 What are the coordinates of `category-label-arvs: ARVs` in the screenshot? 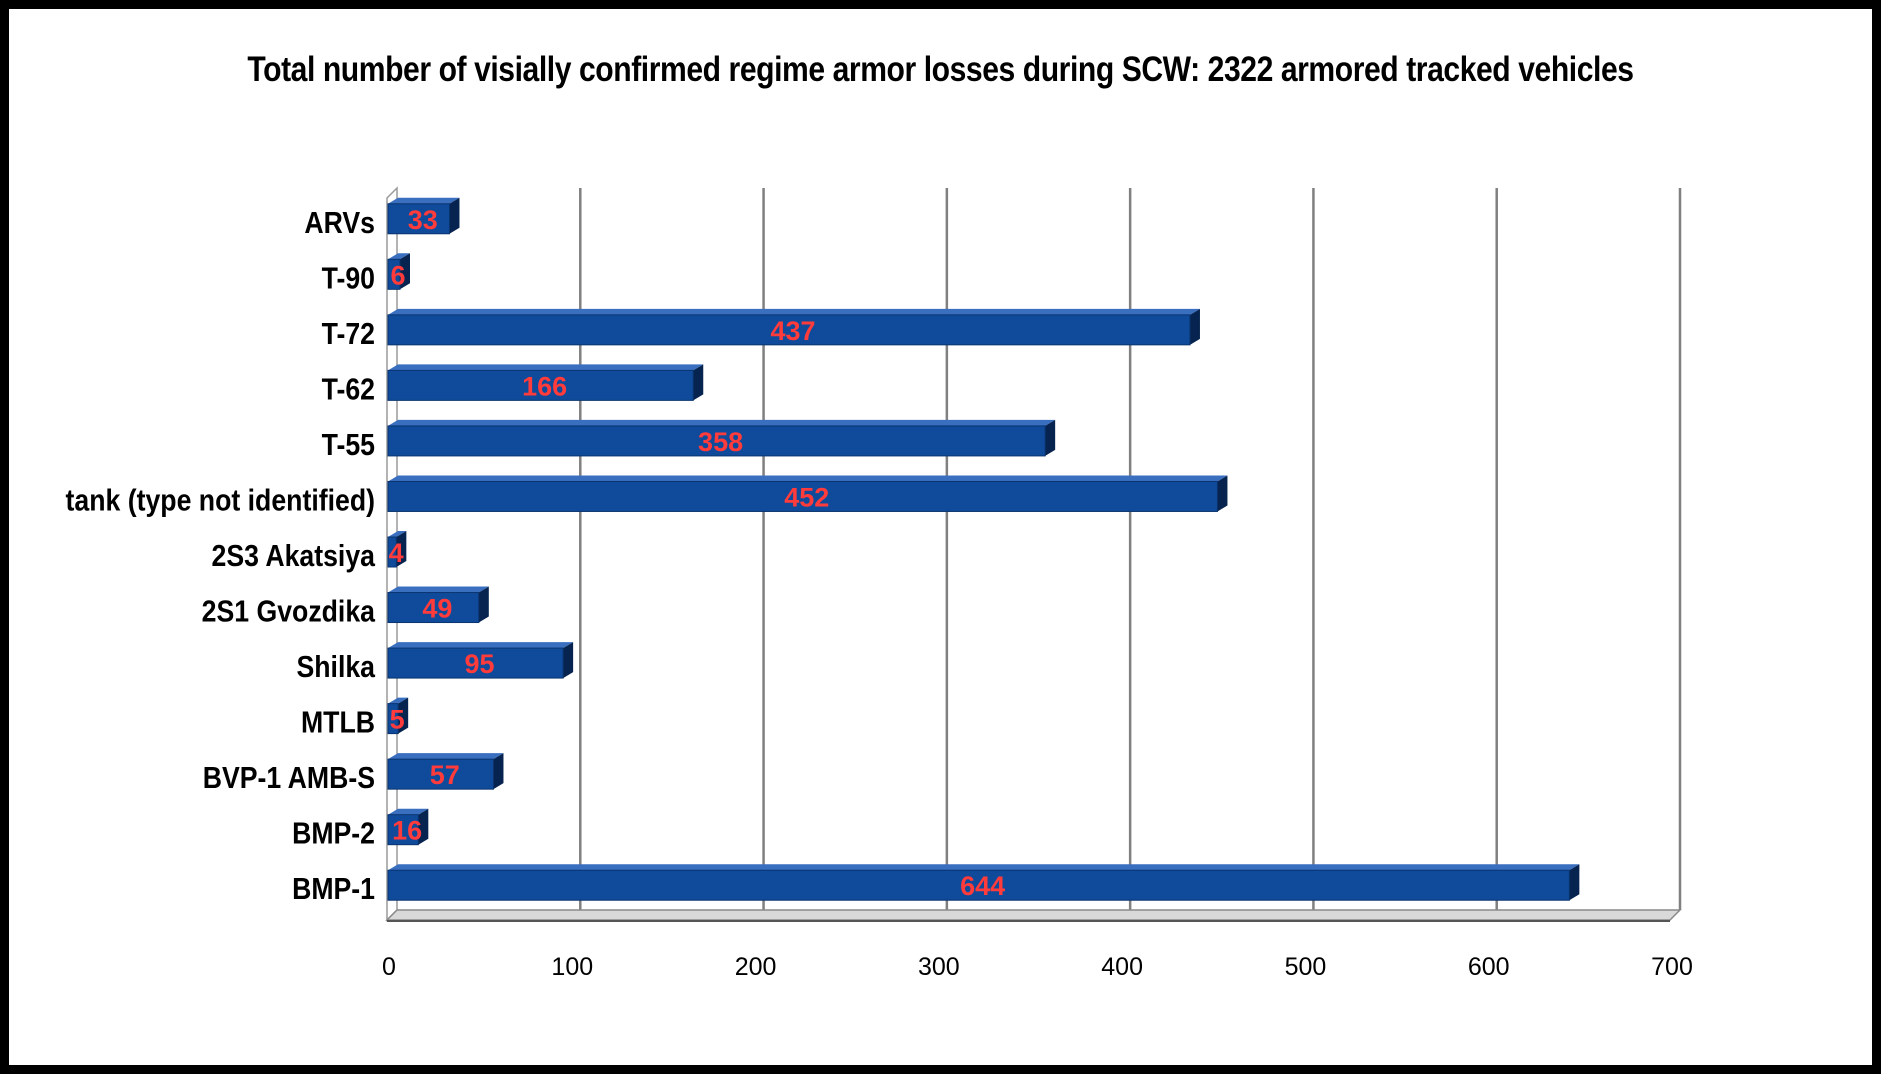 It's located at (339, 223).